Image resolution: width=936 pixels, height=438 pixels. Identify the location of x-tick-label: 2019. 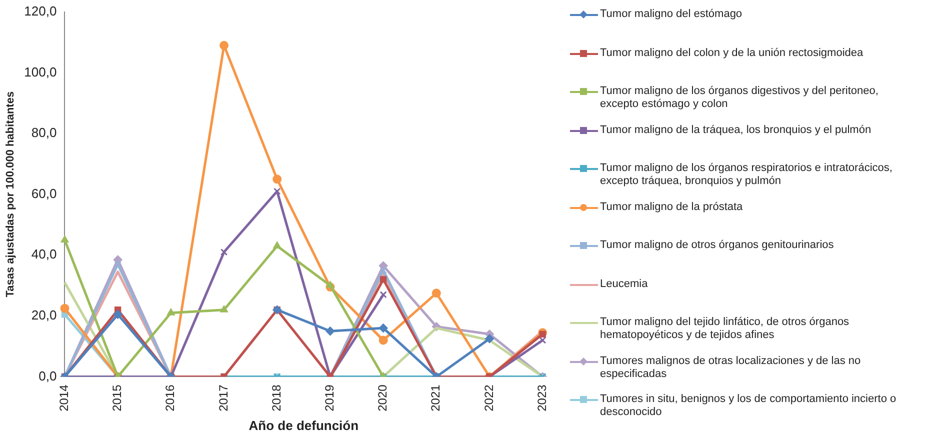
(329, 398).